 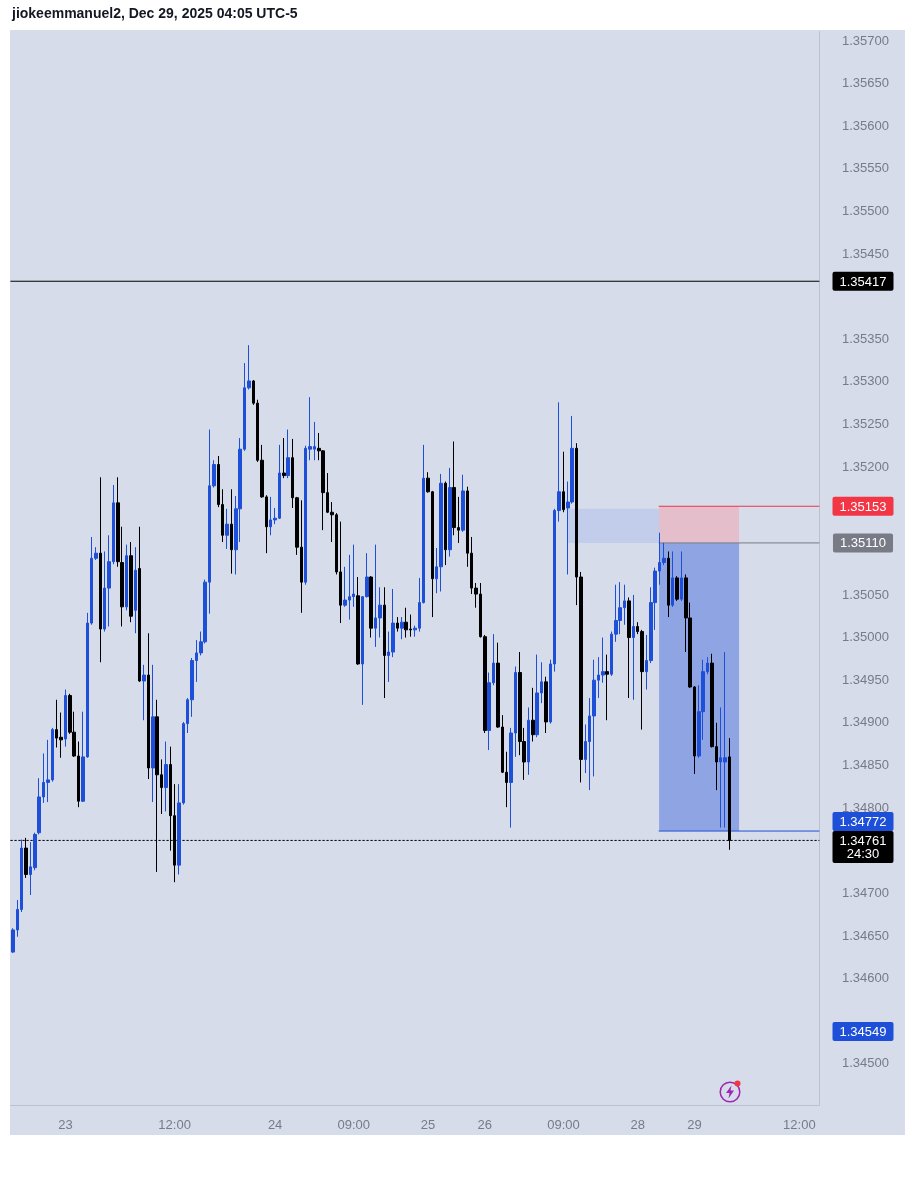 What do you see at coordinates (865, 83) in the screenshot?
I see `y-tick-label: 1.35650` at bounding box center [865, 83].